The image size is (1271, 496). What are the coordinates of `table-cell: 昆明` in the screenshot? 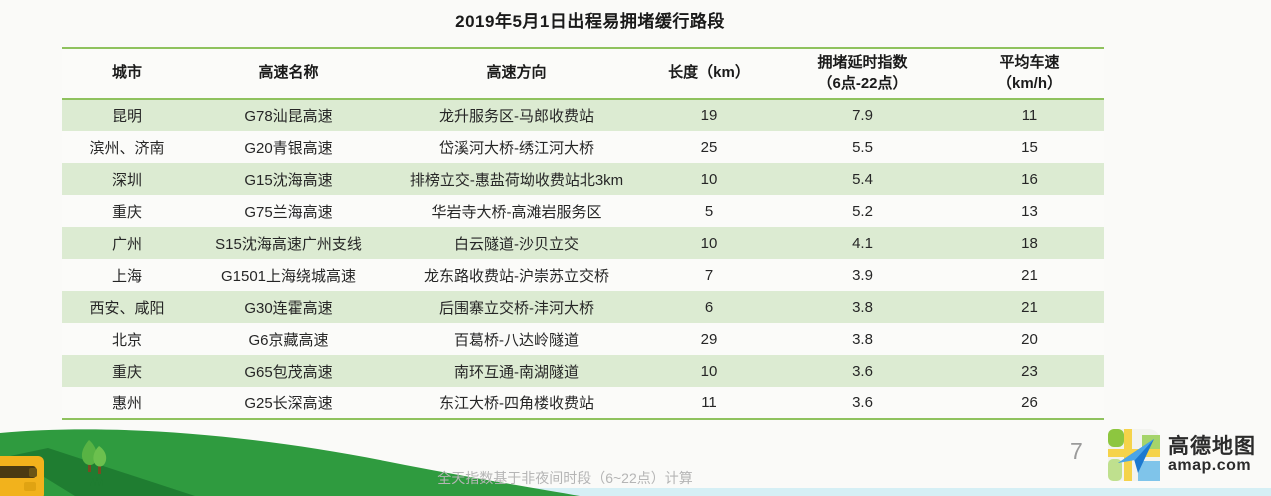 It's located at (126, 116).